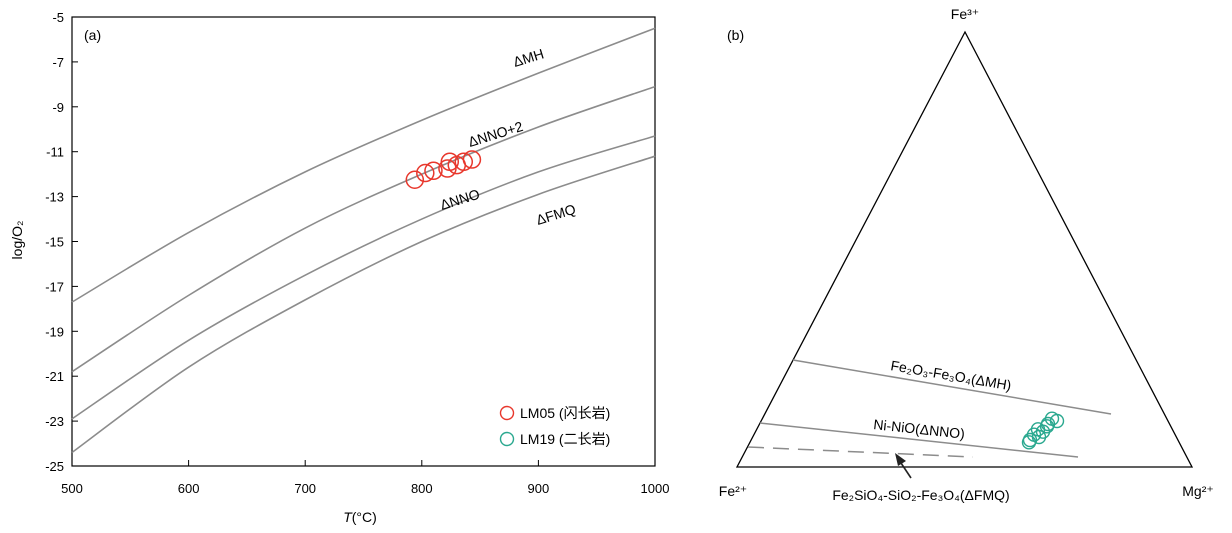  I want to click on x-axis-label: T(°C), so click(360, 517).